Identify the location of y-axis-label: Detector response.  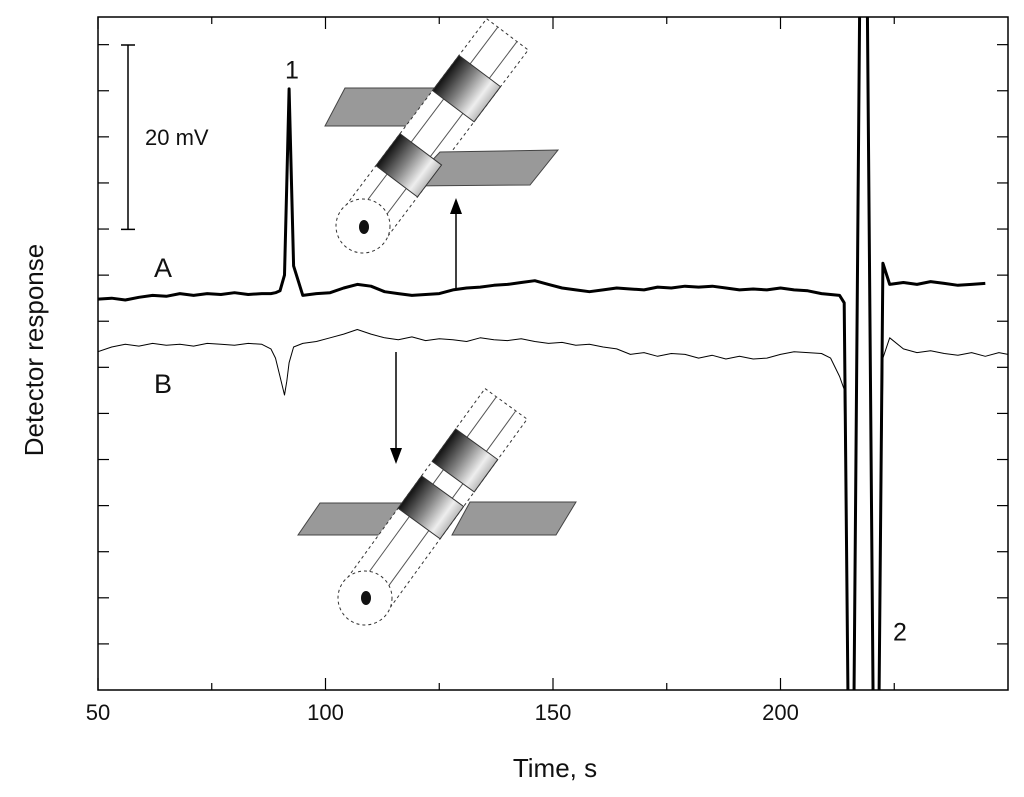
(34, 350).